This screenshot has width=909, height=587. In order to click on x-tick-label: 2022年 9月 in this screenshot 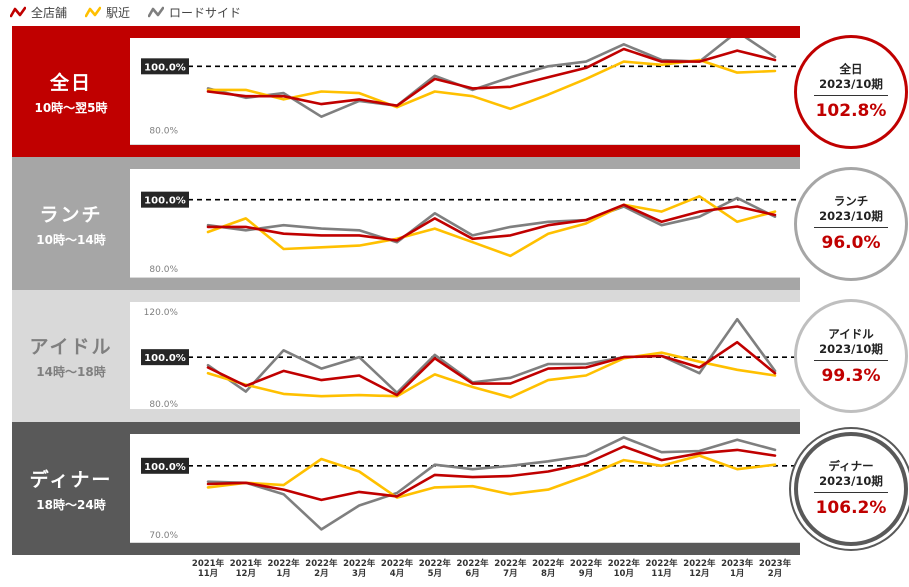, I will do `click(586, 569)`.